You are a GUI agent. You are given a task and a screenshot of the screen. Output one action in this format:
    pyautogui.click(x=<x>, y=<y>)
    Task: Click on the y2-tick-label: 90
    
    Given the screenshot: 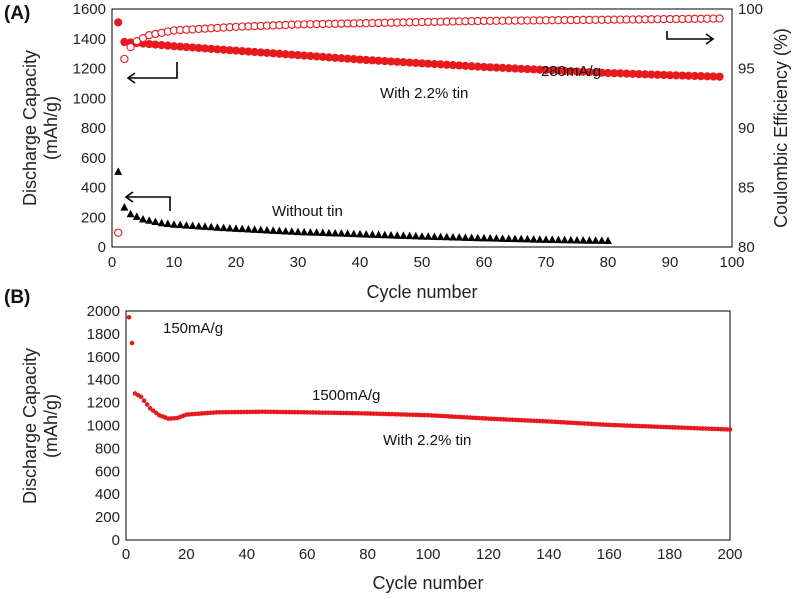 What is the action you would take?
    pyautogui.click(x=746, y=128)
    